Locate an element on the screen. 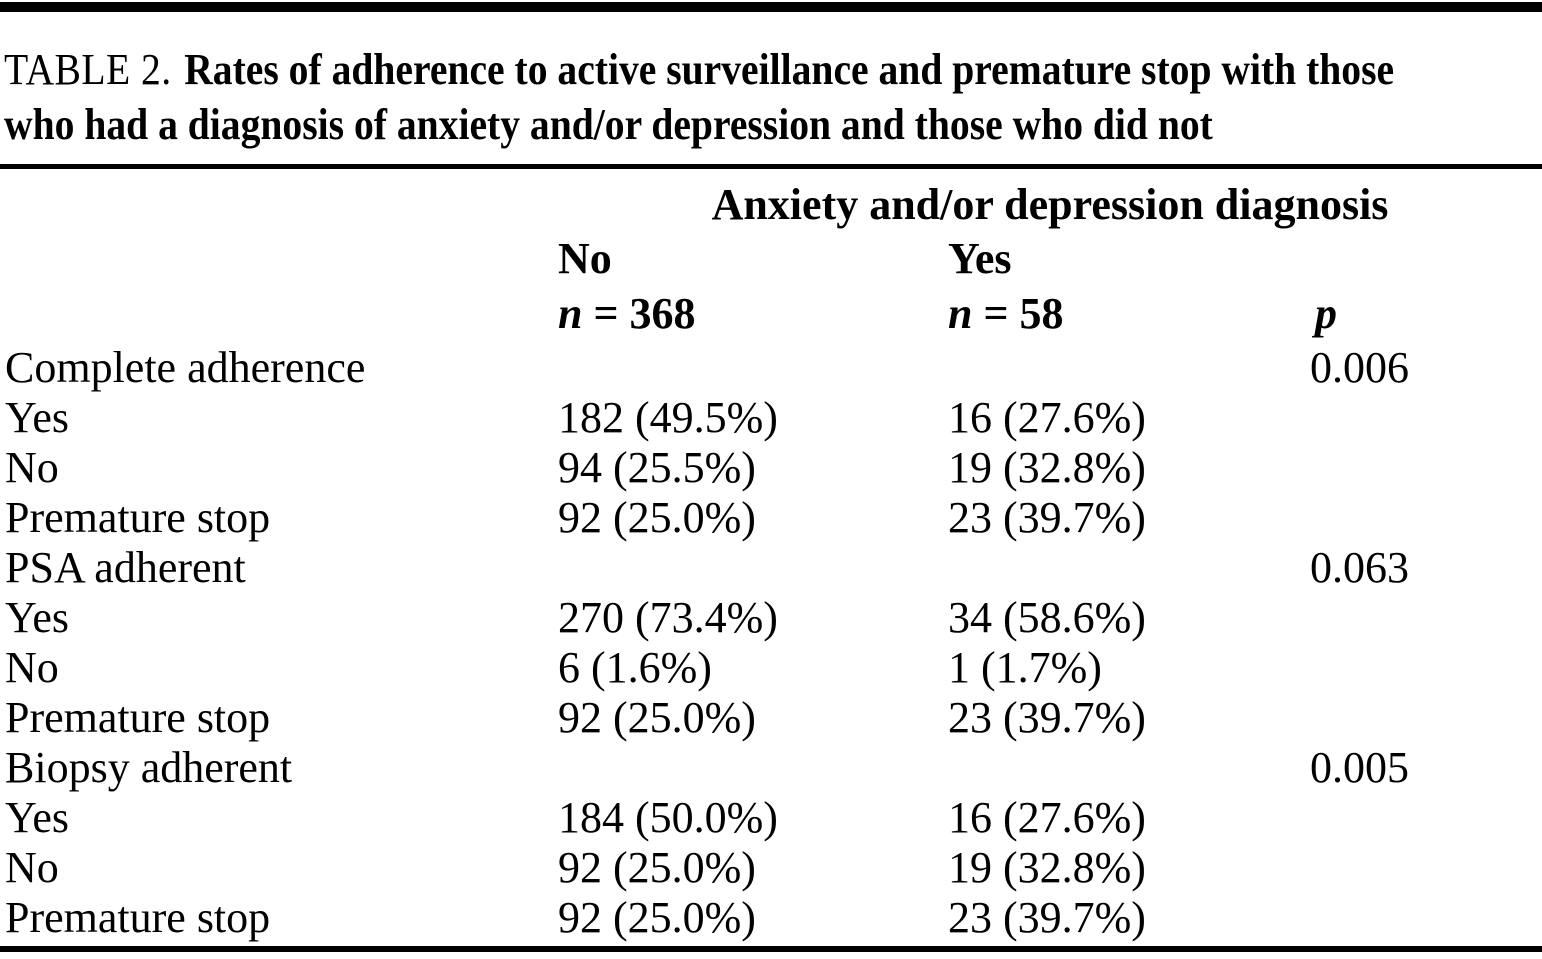 This screenshot has width=1542, height=959. bottom-rule is located at coordinates (771, 949).